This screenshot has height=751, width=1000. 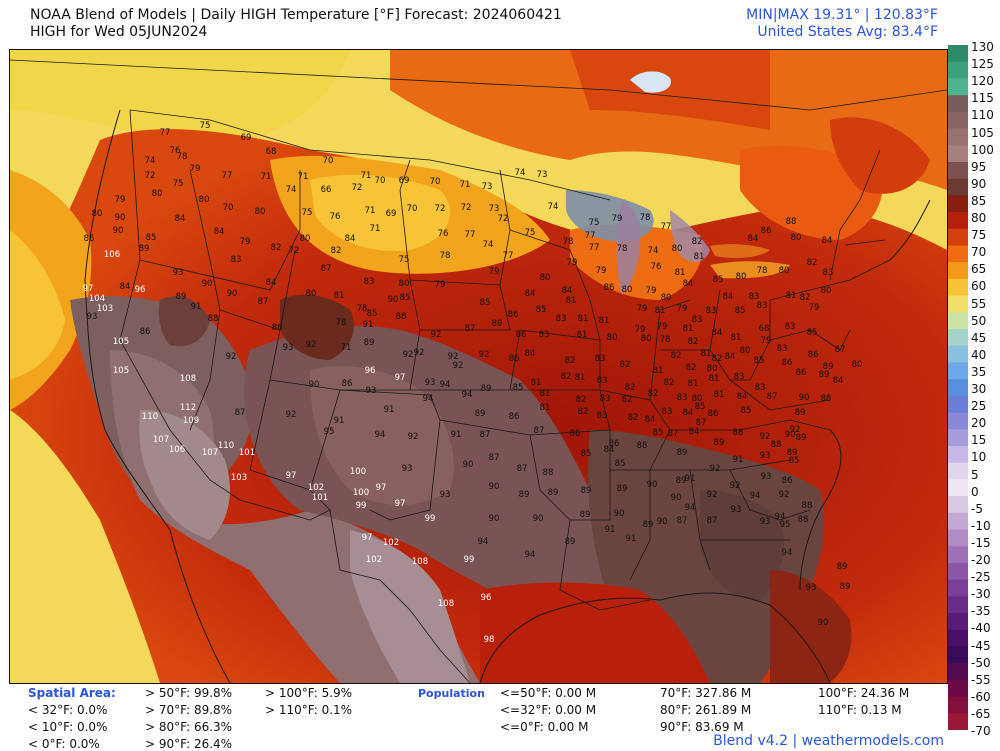 What do you see at coordinates (329, 432) in the screenshot?
I see `station-value: 95` at bounding box center [329, 432].